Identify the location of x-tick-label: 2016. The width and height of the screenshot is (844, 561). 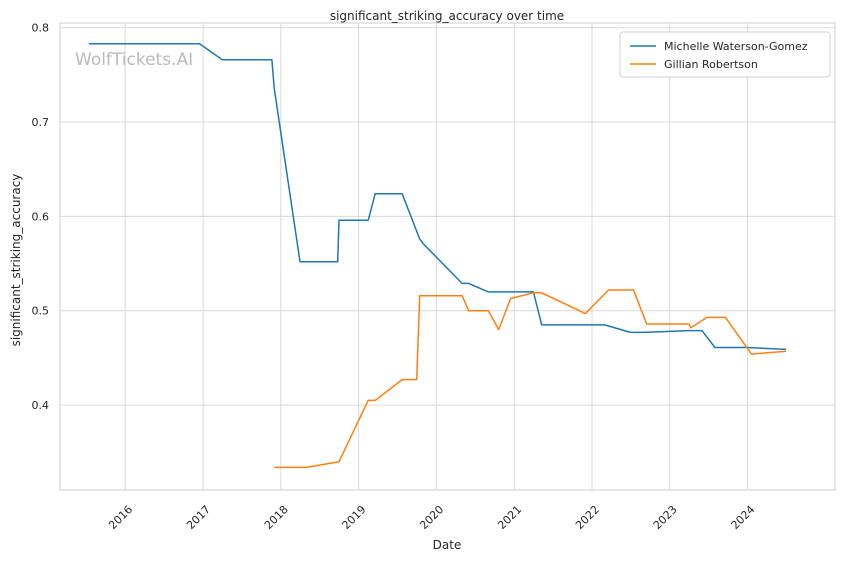
(120, 517).